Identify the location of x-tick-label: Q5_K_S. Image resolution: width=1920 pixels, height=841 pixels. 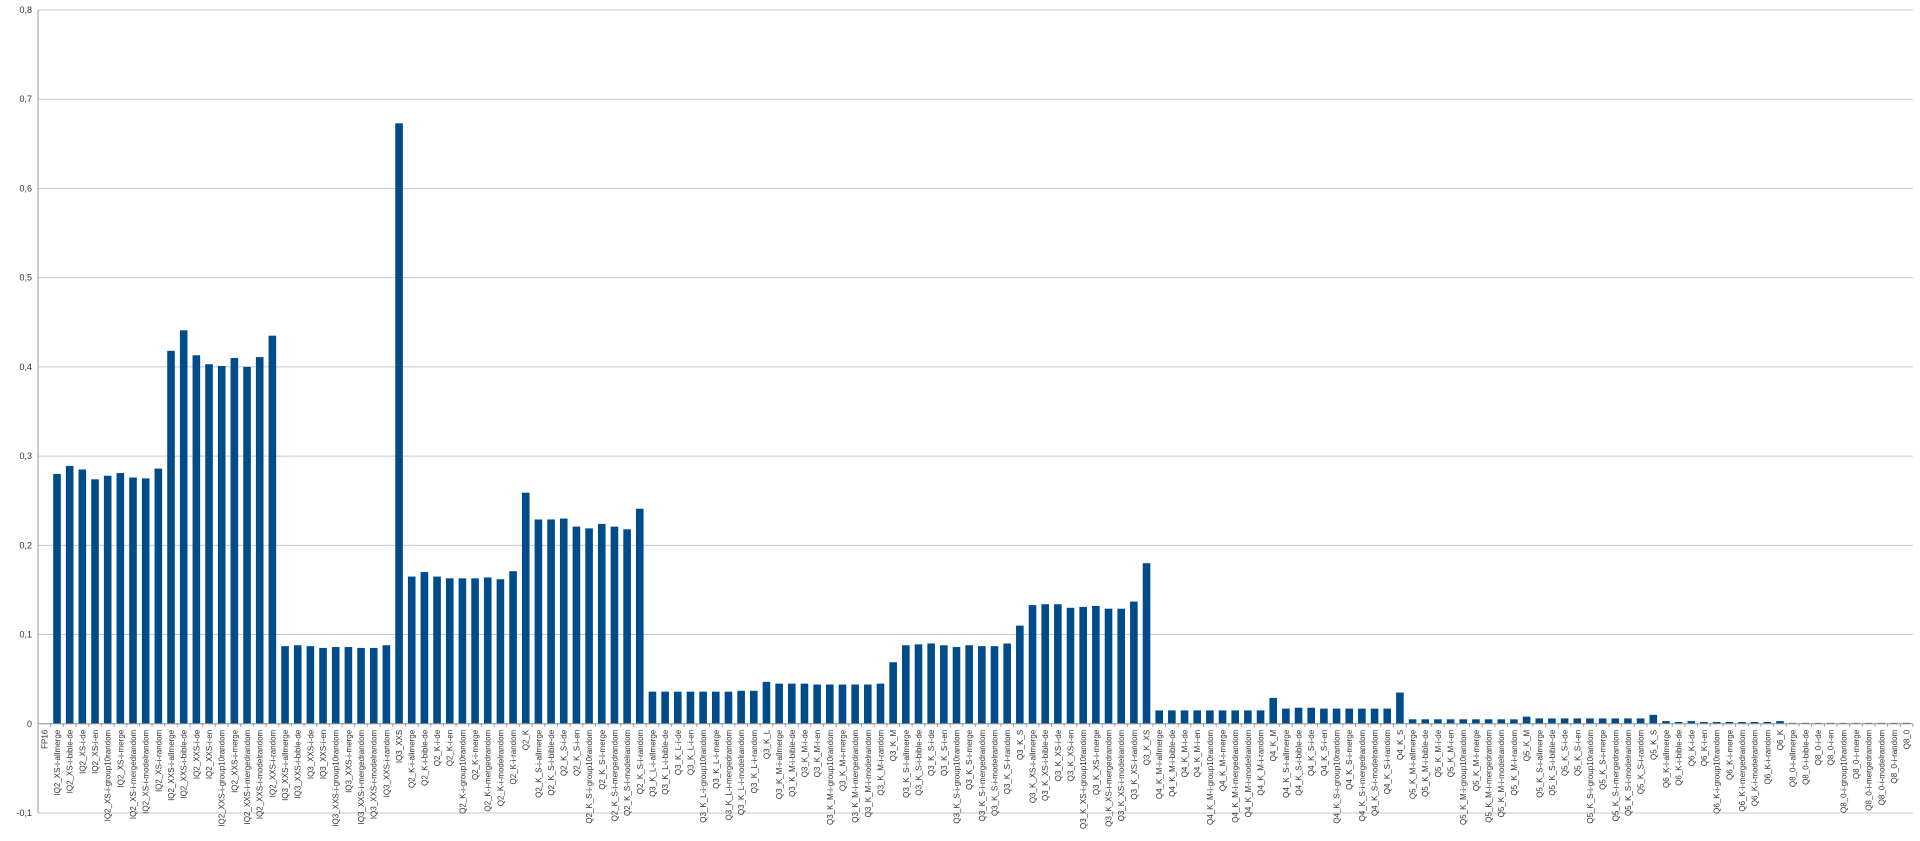
(1653, 745).